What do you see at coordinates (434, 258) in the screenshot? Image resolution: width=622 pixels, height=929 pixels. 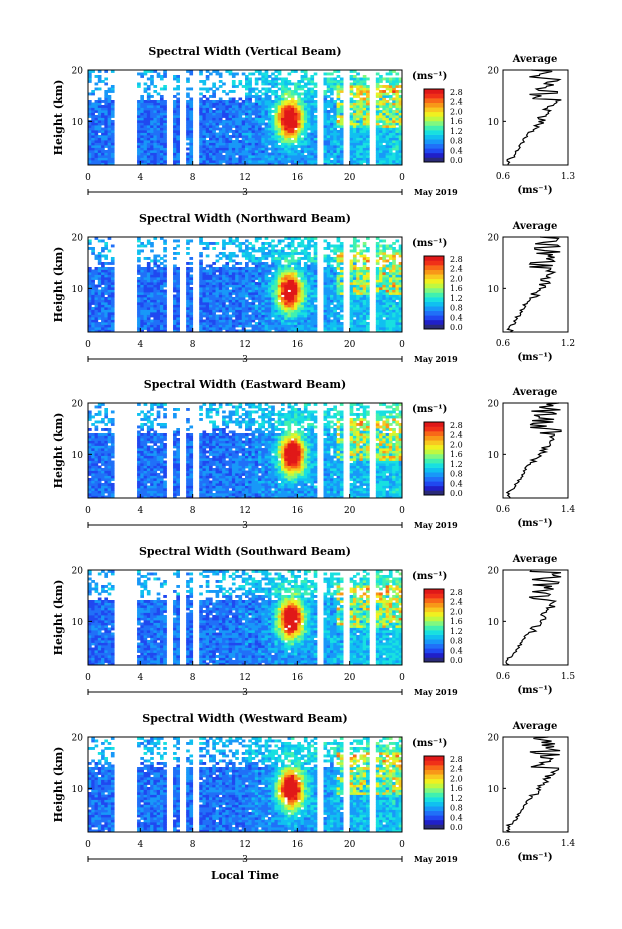 I see `colorbar-segment` at bounding box center [434, 258].